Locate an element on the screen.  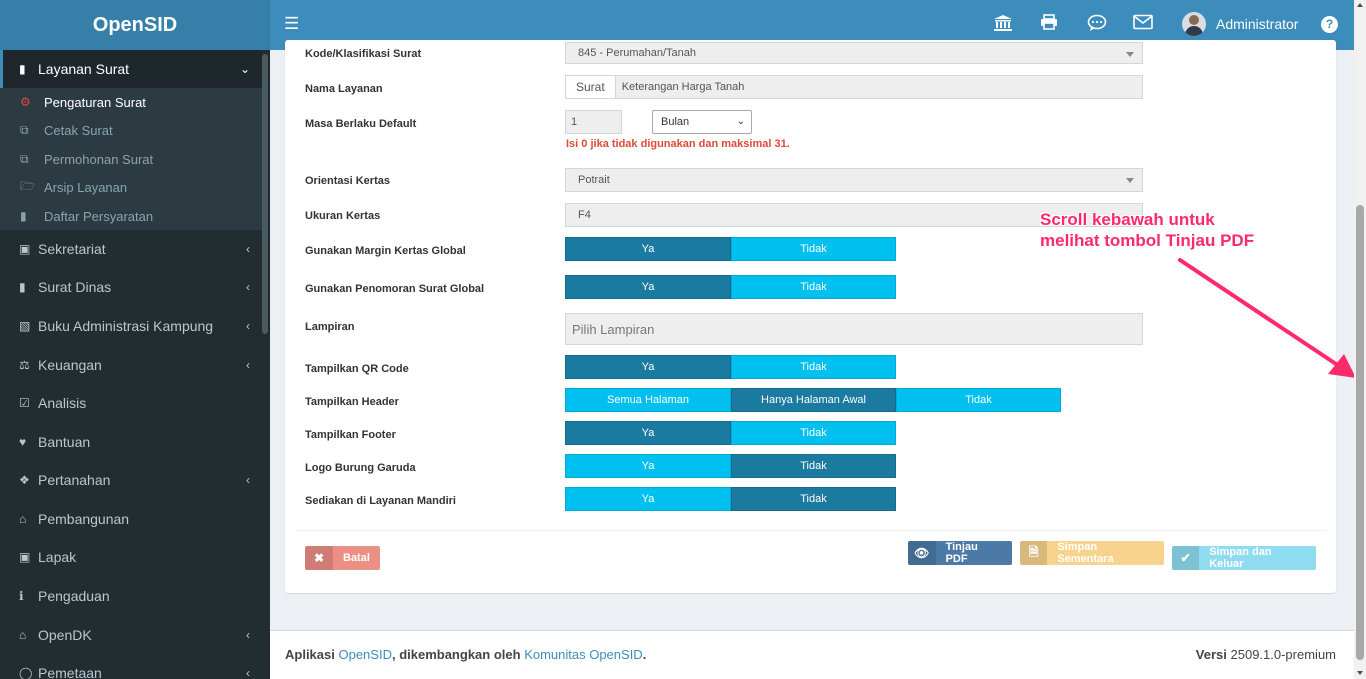
header-option-semua: Semua Halaman is located at coordinates (648, 400).